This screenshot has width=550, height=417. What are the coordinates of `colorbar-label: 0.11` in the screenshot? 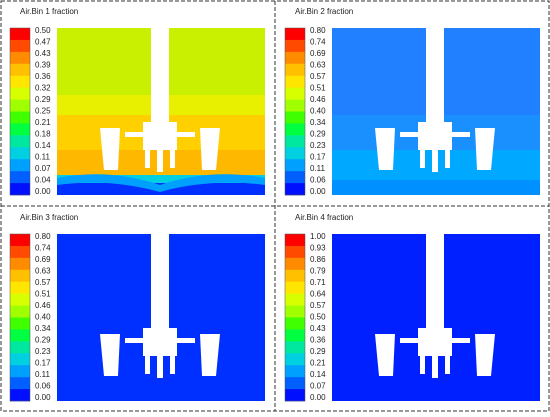 It's located at (43, 157).